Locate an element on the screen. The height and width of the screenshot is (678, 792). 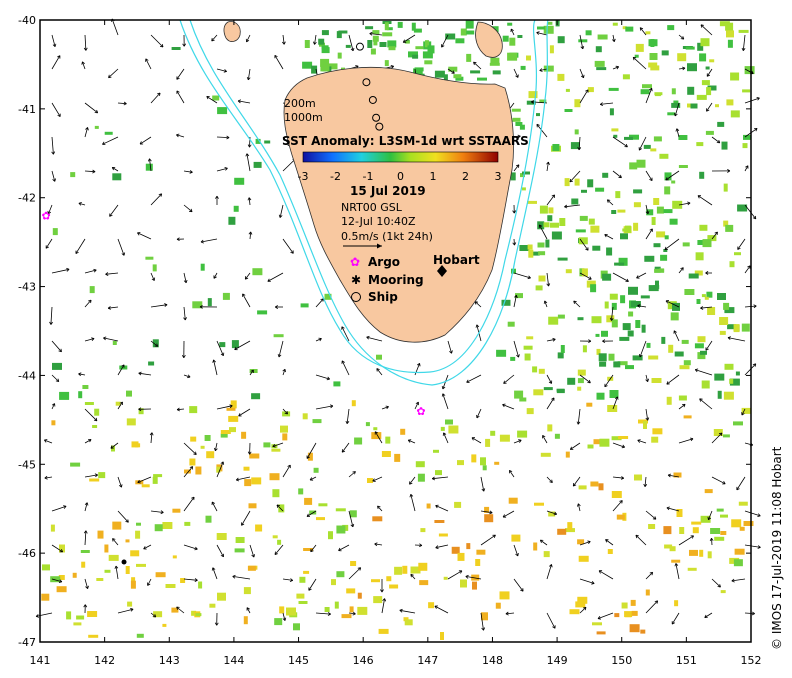
legend-ship: Ship is located at coordinates (383, 297).